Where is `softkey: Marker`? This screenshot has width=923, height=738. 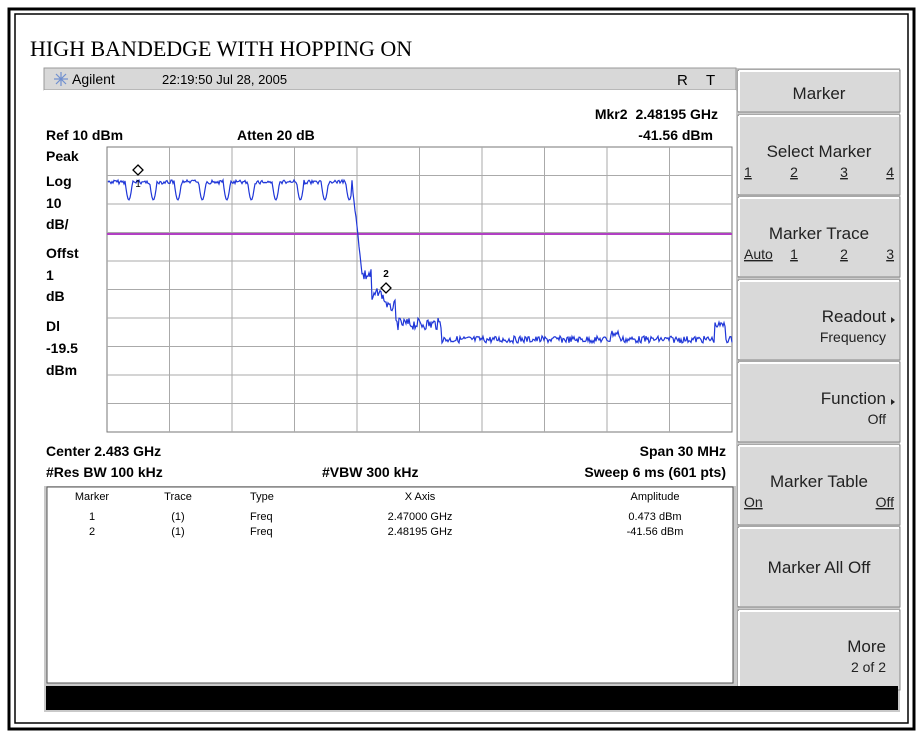
softkey: Marker is located at coordinates (819, 91).